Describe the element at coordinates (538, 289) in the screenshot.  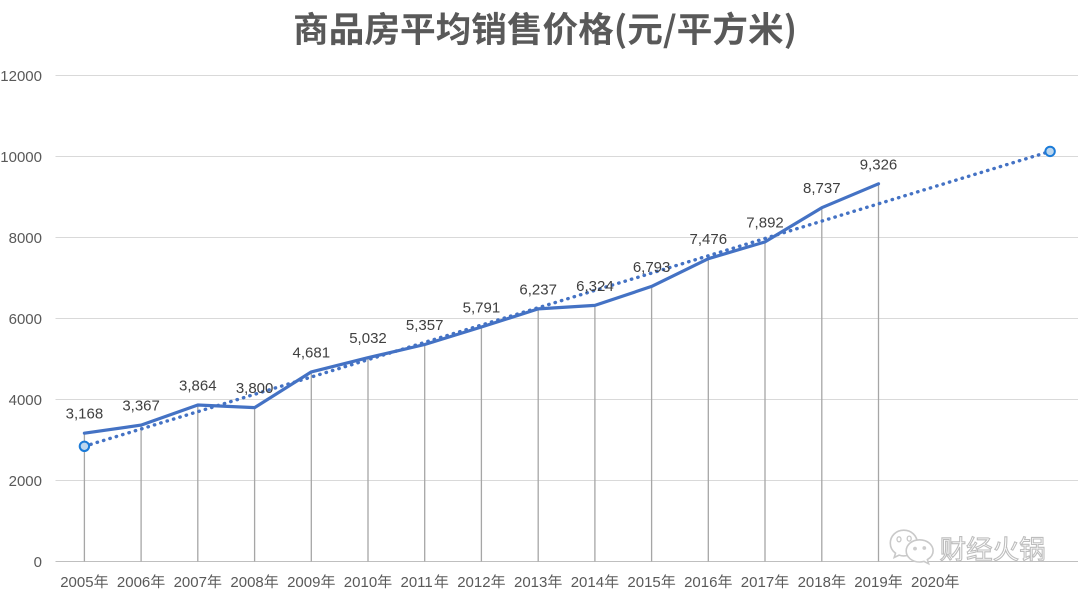
I see `svg-text: 6,237` at that location.